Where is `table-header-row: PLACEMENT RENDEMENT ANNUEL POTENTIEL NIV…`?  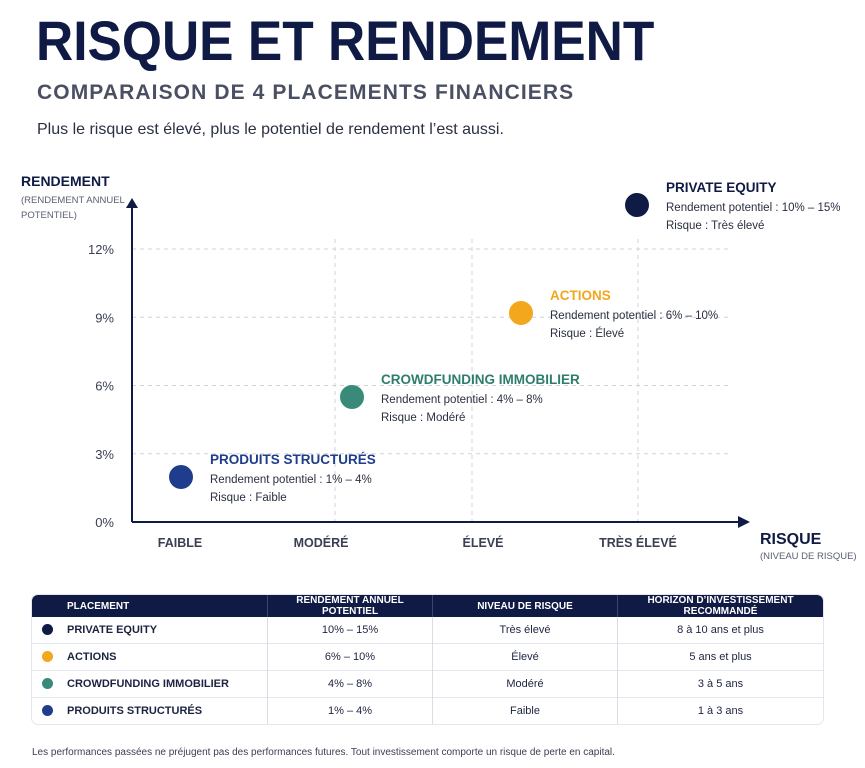
table-header-row: PLACEMENT RENDEMENT ANNUEL POTENTIEL NIV… is located at coordinates (427, 606).